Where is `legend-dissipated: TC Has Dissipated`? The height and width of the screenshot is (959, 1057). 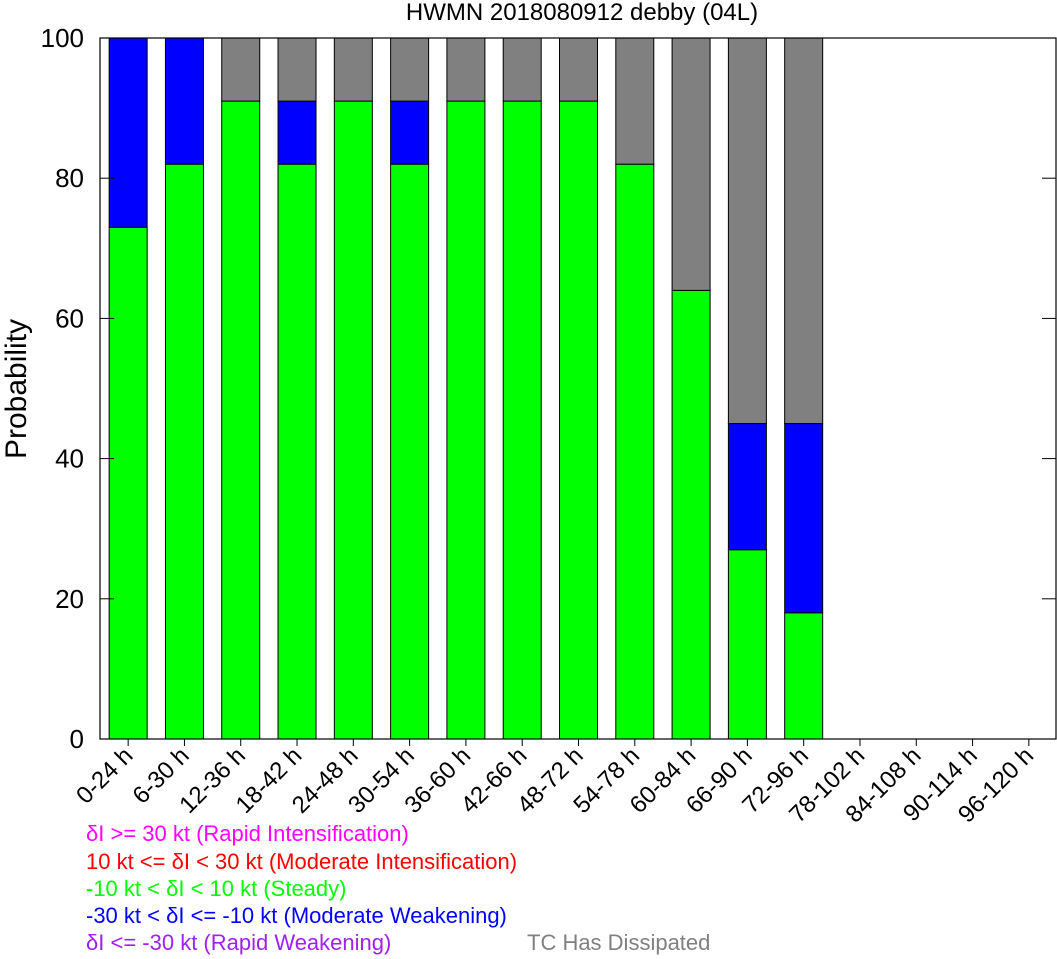 legend-dissipated: TC Has Dissipated is located at coordinates (619, 942).